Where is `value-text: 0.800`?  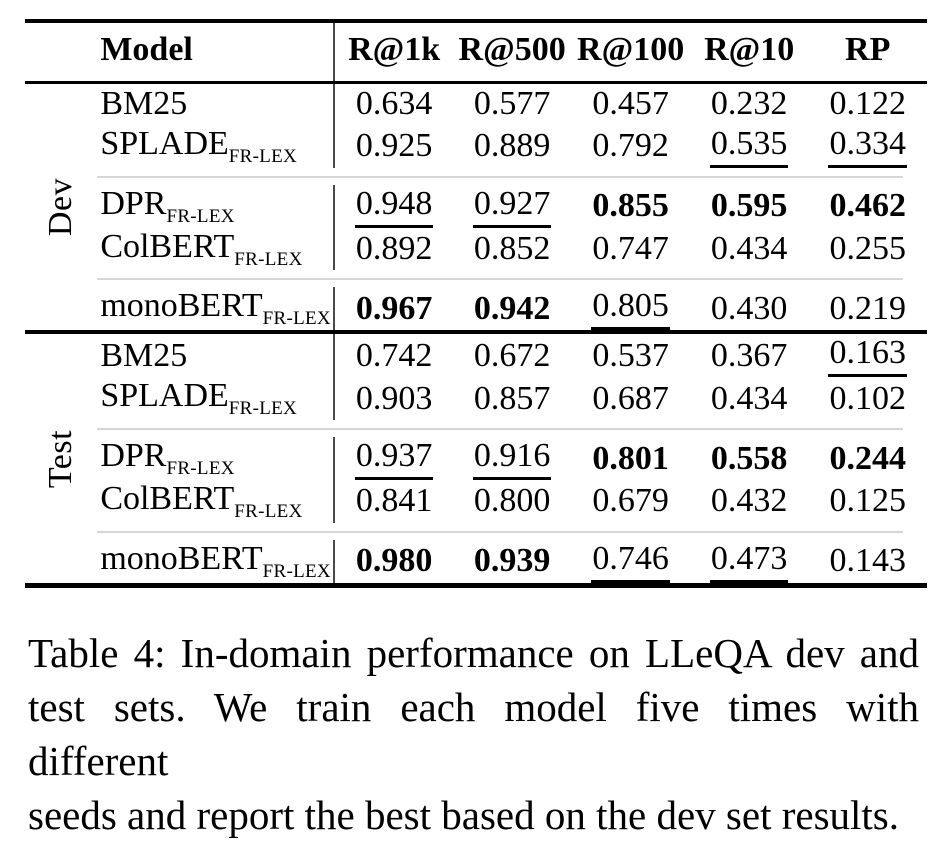
value-text: 0.800 is located at coordinates (512, 501).